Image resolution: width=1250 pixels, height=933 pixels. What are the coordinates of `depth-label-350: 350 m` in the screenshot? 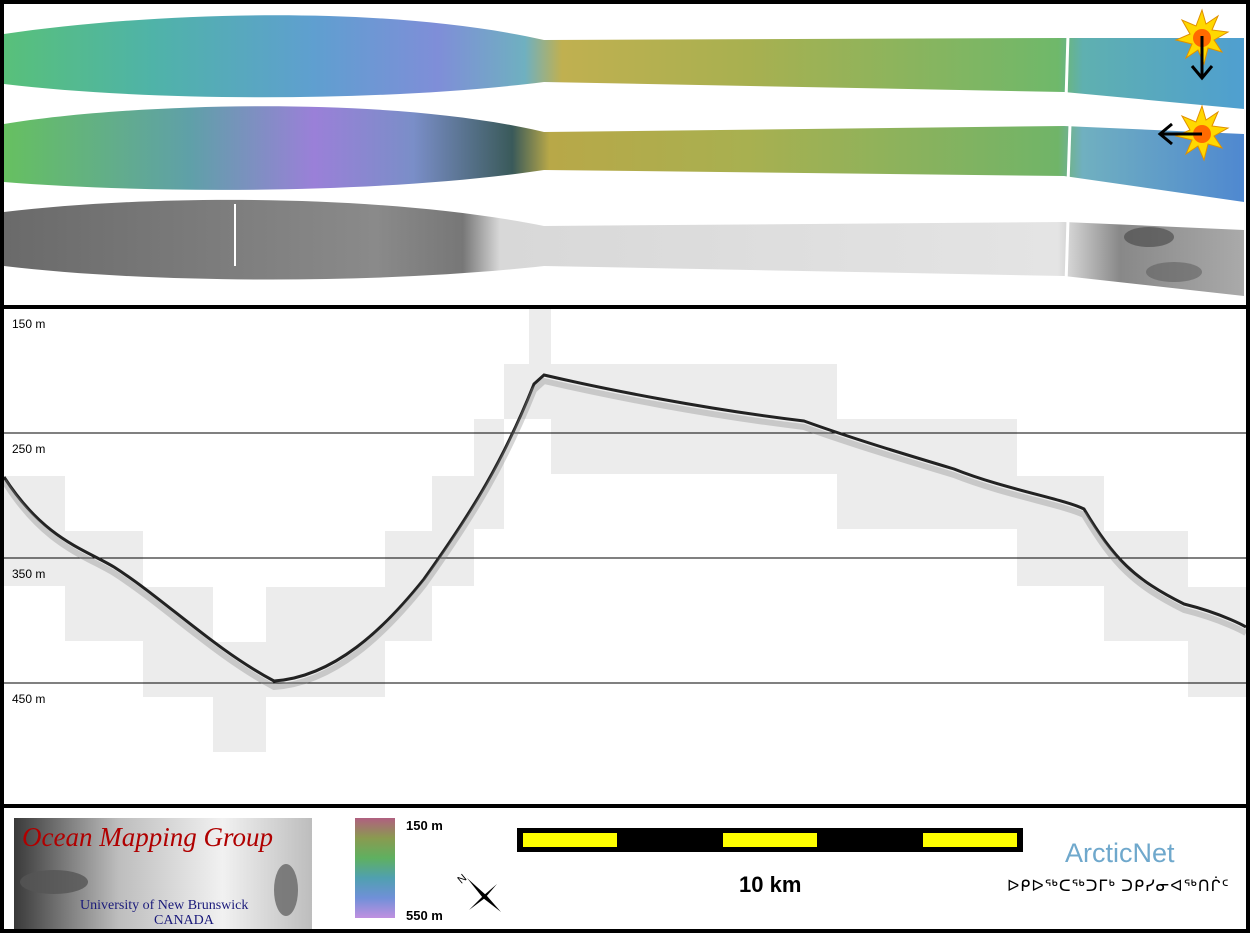 It's located at (29, 574).